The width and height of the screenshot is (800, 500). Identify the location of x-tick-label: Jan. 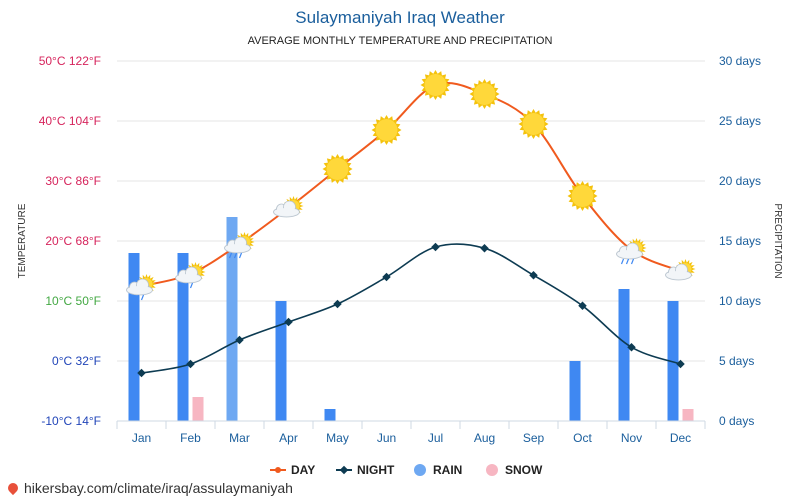
(141, 438).